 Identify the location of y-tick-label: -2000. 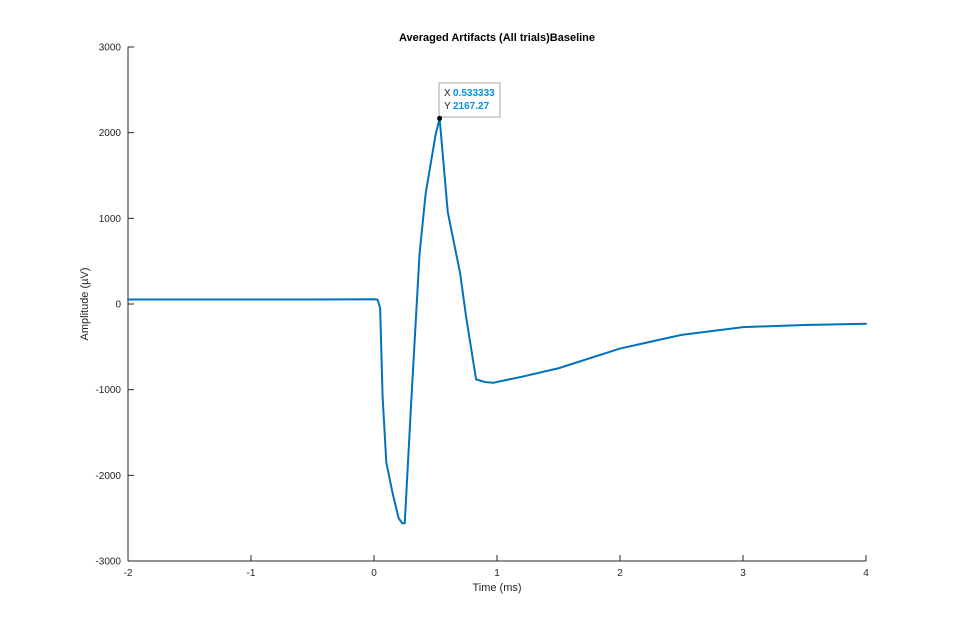
(108, 476).